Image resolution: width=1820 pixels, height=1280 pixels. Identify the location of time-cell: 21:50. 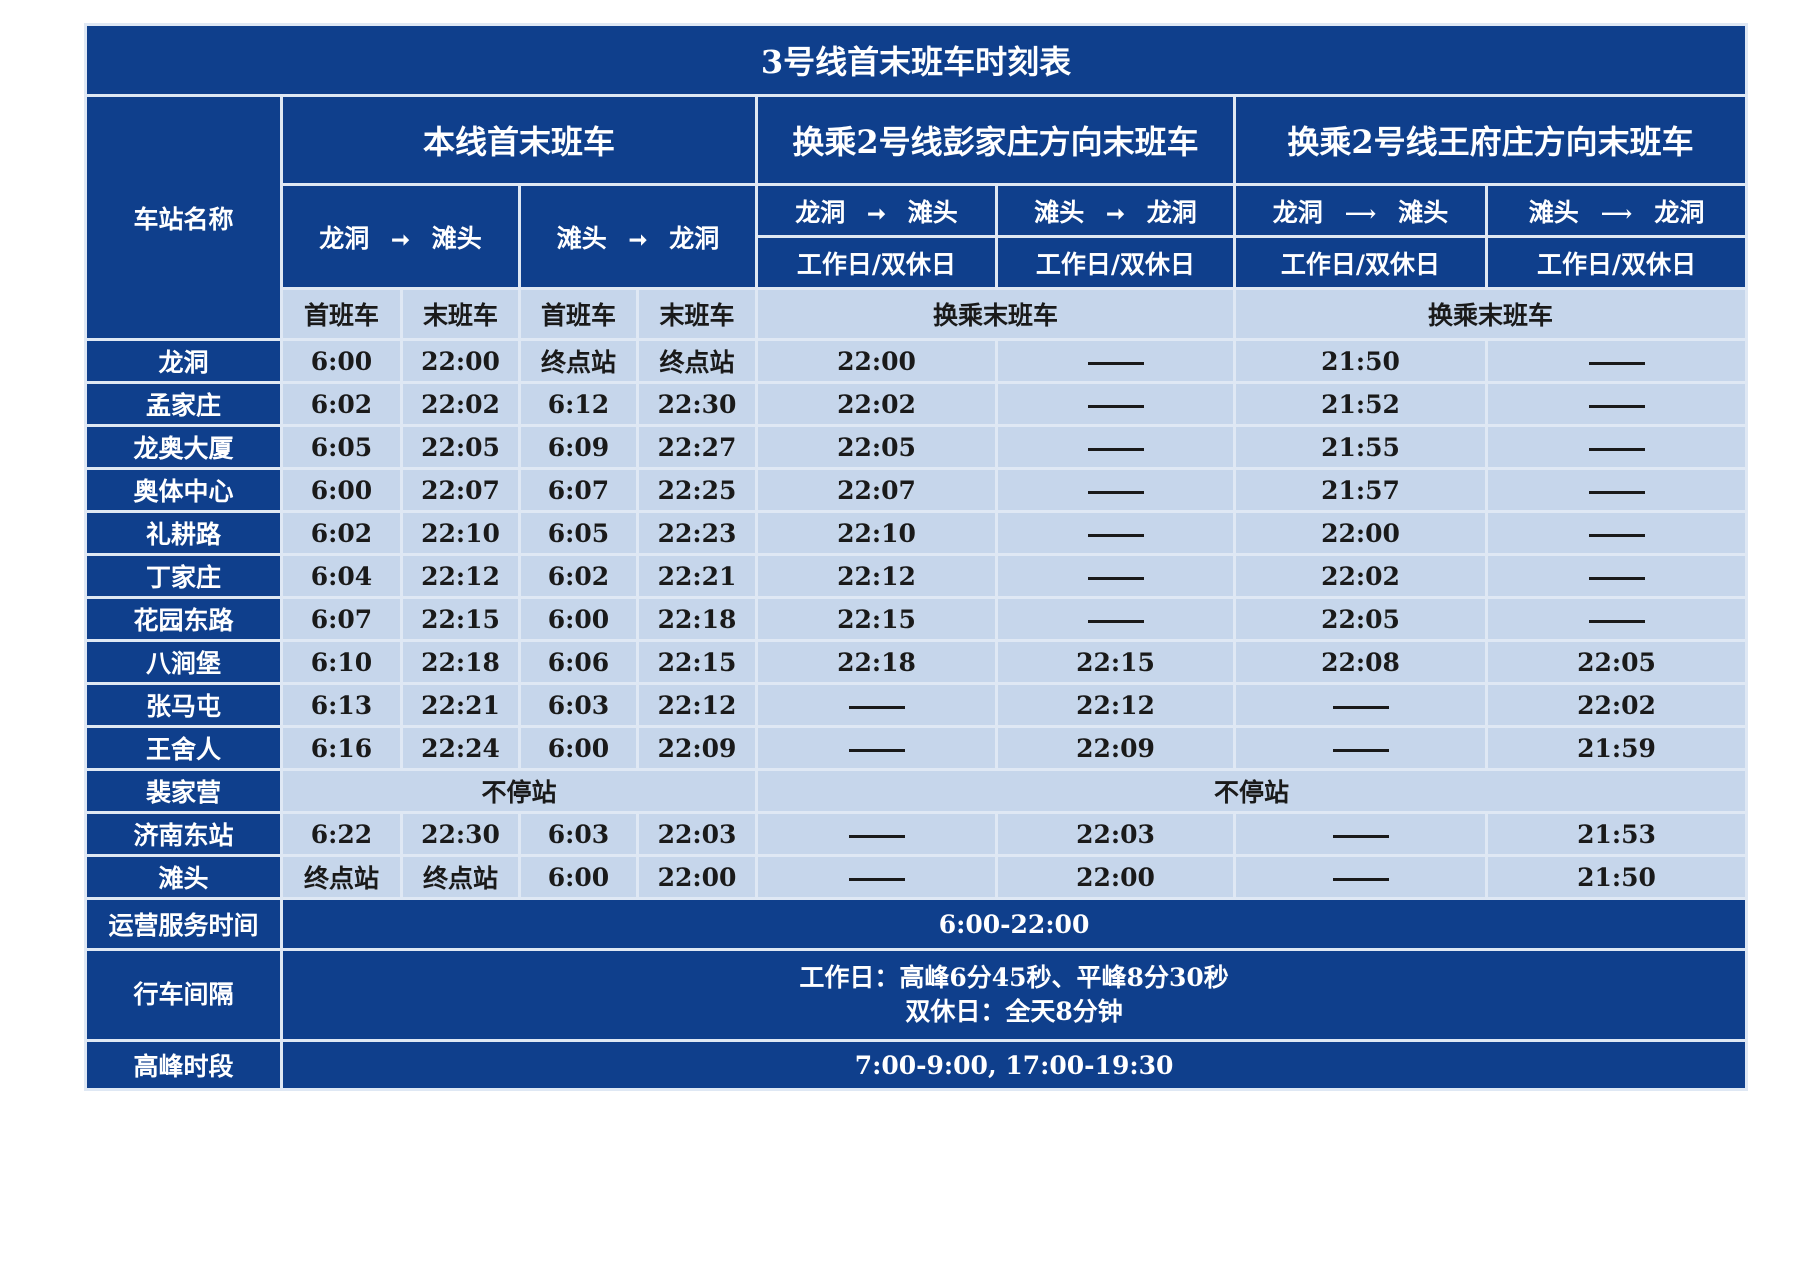
(1616, 877).